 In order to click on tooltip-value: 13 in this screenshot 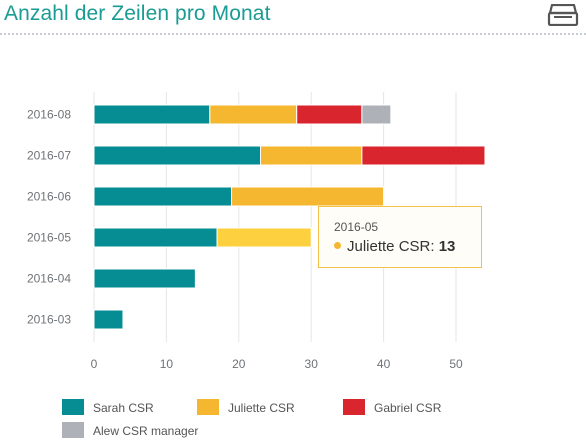, I will do `click(447, 246)`.